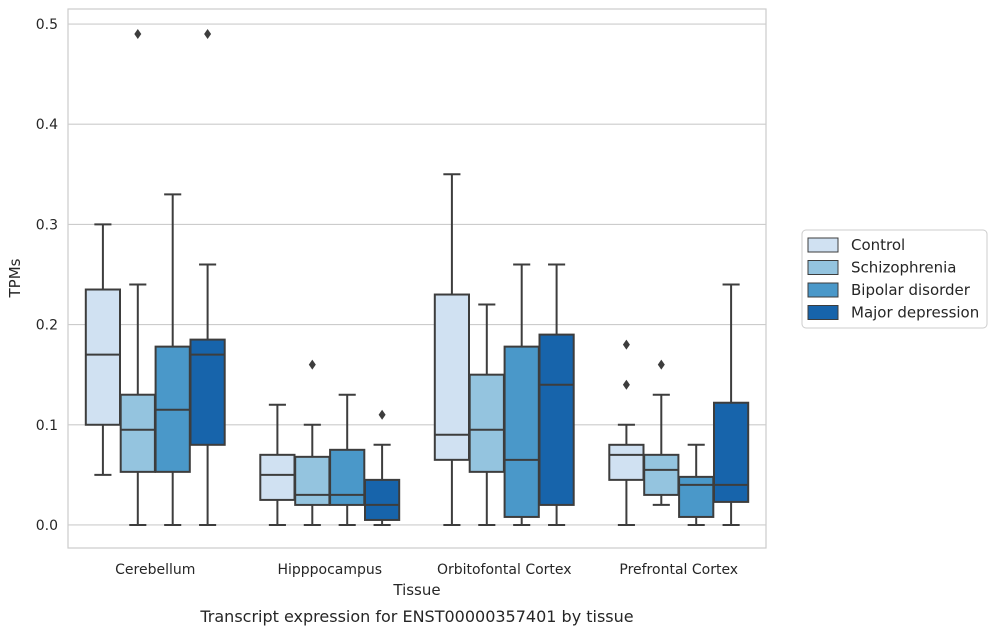  I want to click on y-tick-label: 0.4, so click(47, 125).